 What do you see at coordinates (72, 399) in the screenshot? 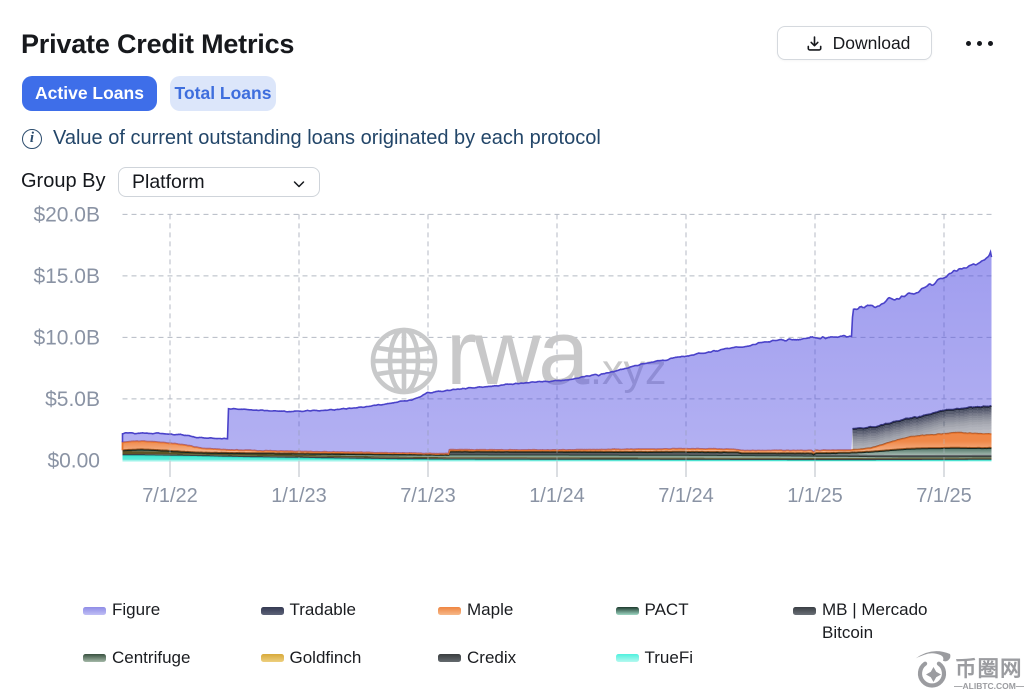
I see `svg-text: $5.0B` at bounding box center [72, 399].